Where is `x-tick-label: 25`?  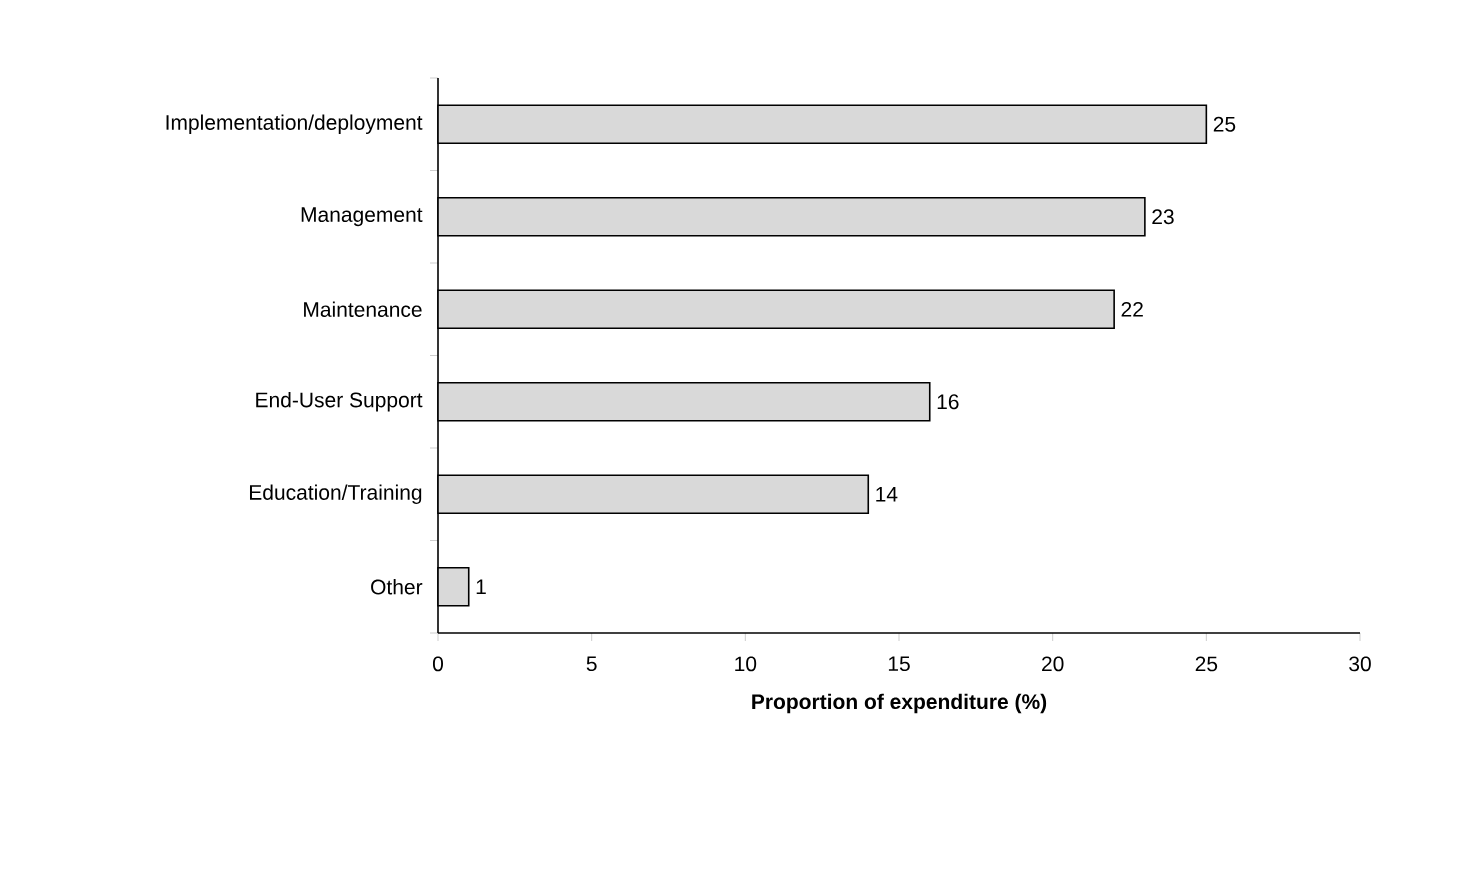 x-tick-label: 25 is located at coordinates (1206, 664).